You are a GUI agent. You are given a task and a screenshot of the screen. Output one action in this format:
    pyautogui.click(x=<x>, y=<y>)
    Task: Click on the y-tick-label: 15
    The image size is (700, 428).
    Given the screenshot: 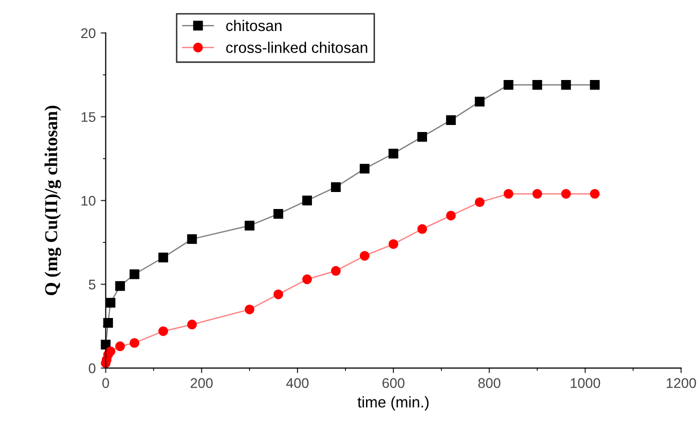 What is the action you would take?
    pyautogui.click(x=89, y=117)
    